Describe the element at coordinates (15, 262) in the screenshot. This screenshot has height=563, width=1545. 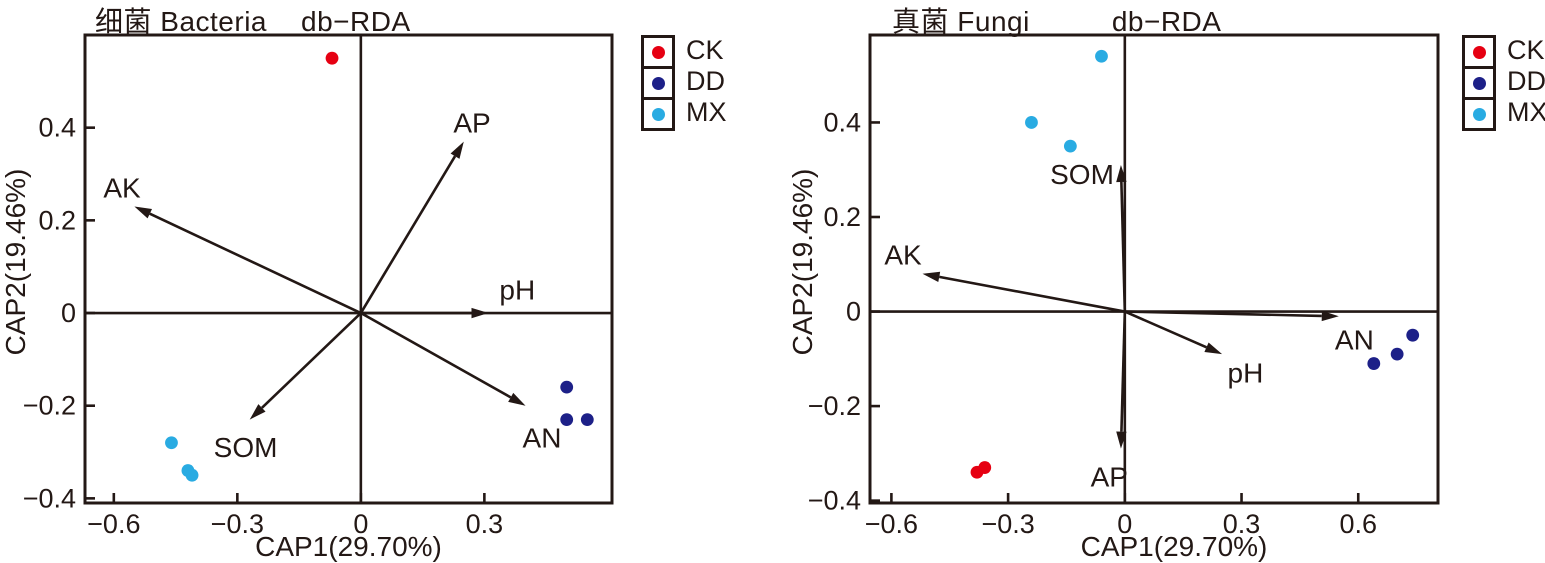
I see `bacteria-yaxis-label: CAP2(19.46%)` at that location.